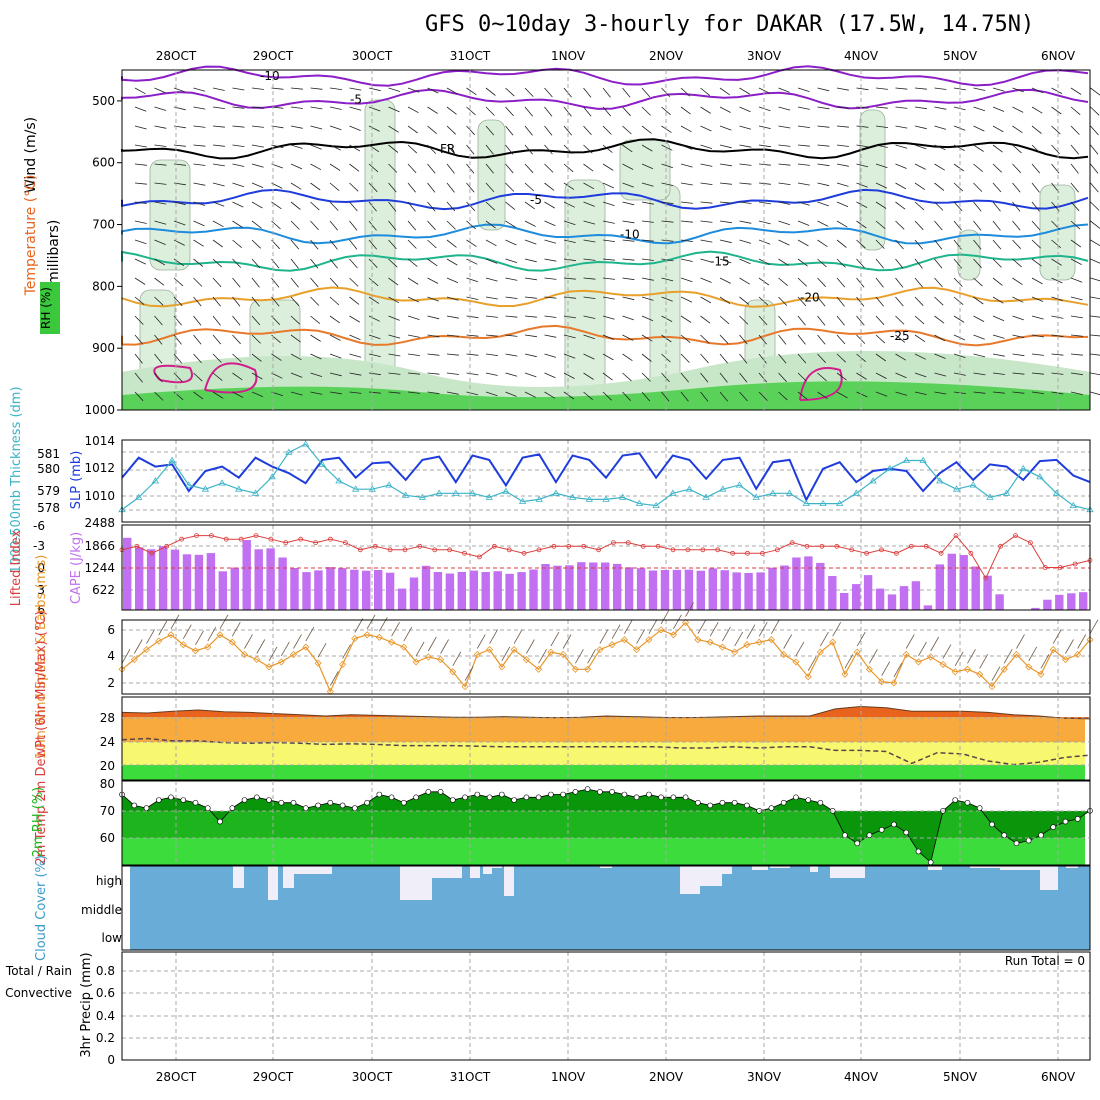 Image resolution: width=1100 pixels, height=1100 pixels. Describe the element at coordinates (536, 200) in the screenshot. I see `isotherm-label: -5` at that location.